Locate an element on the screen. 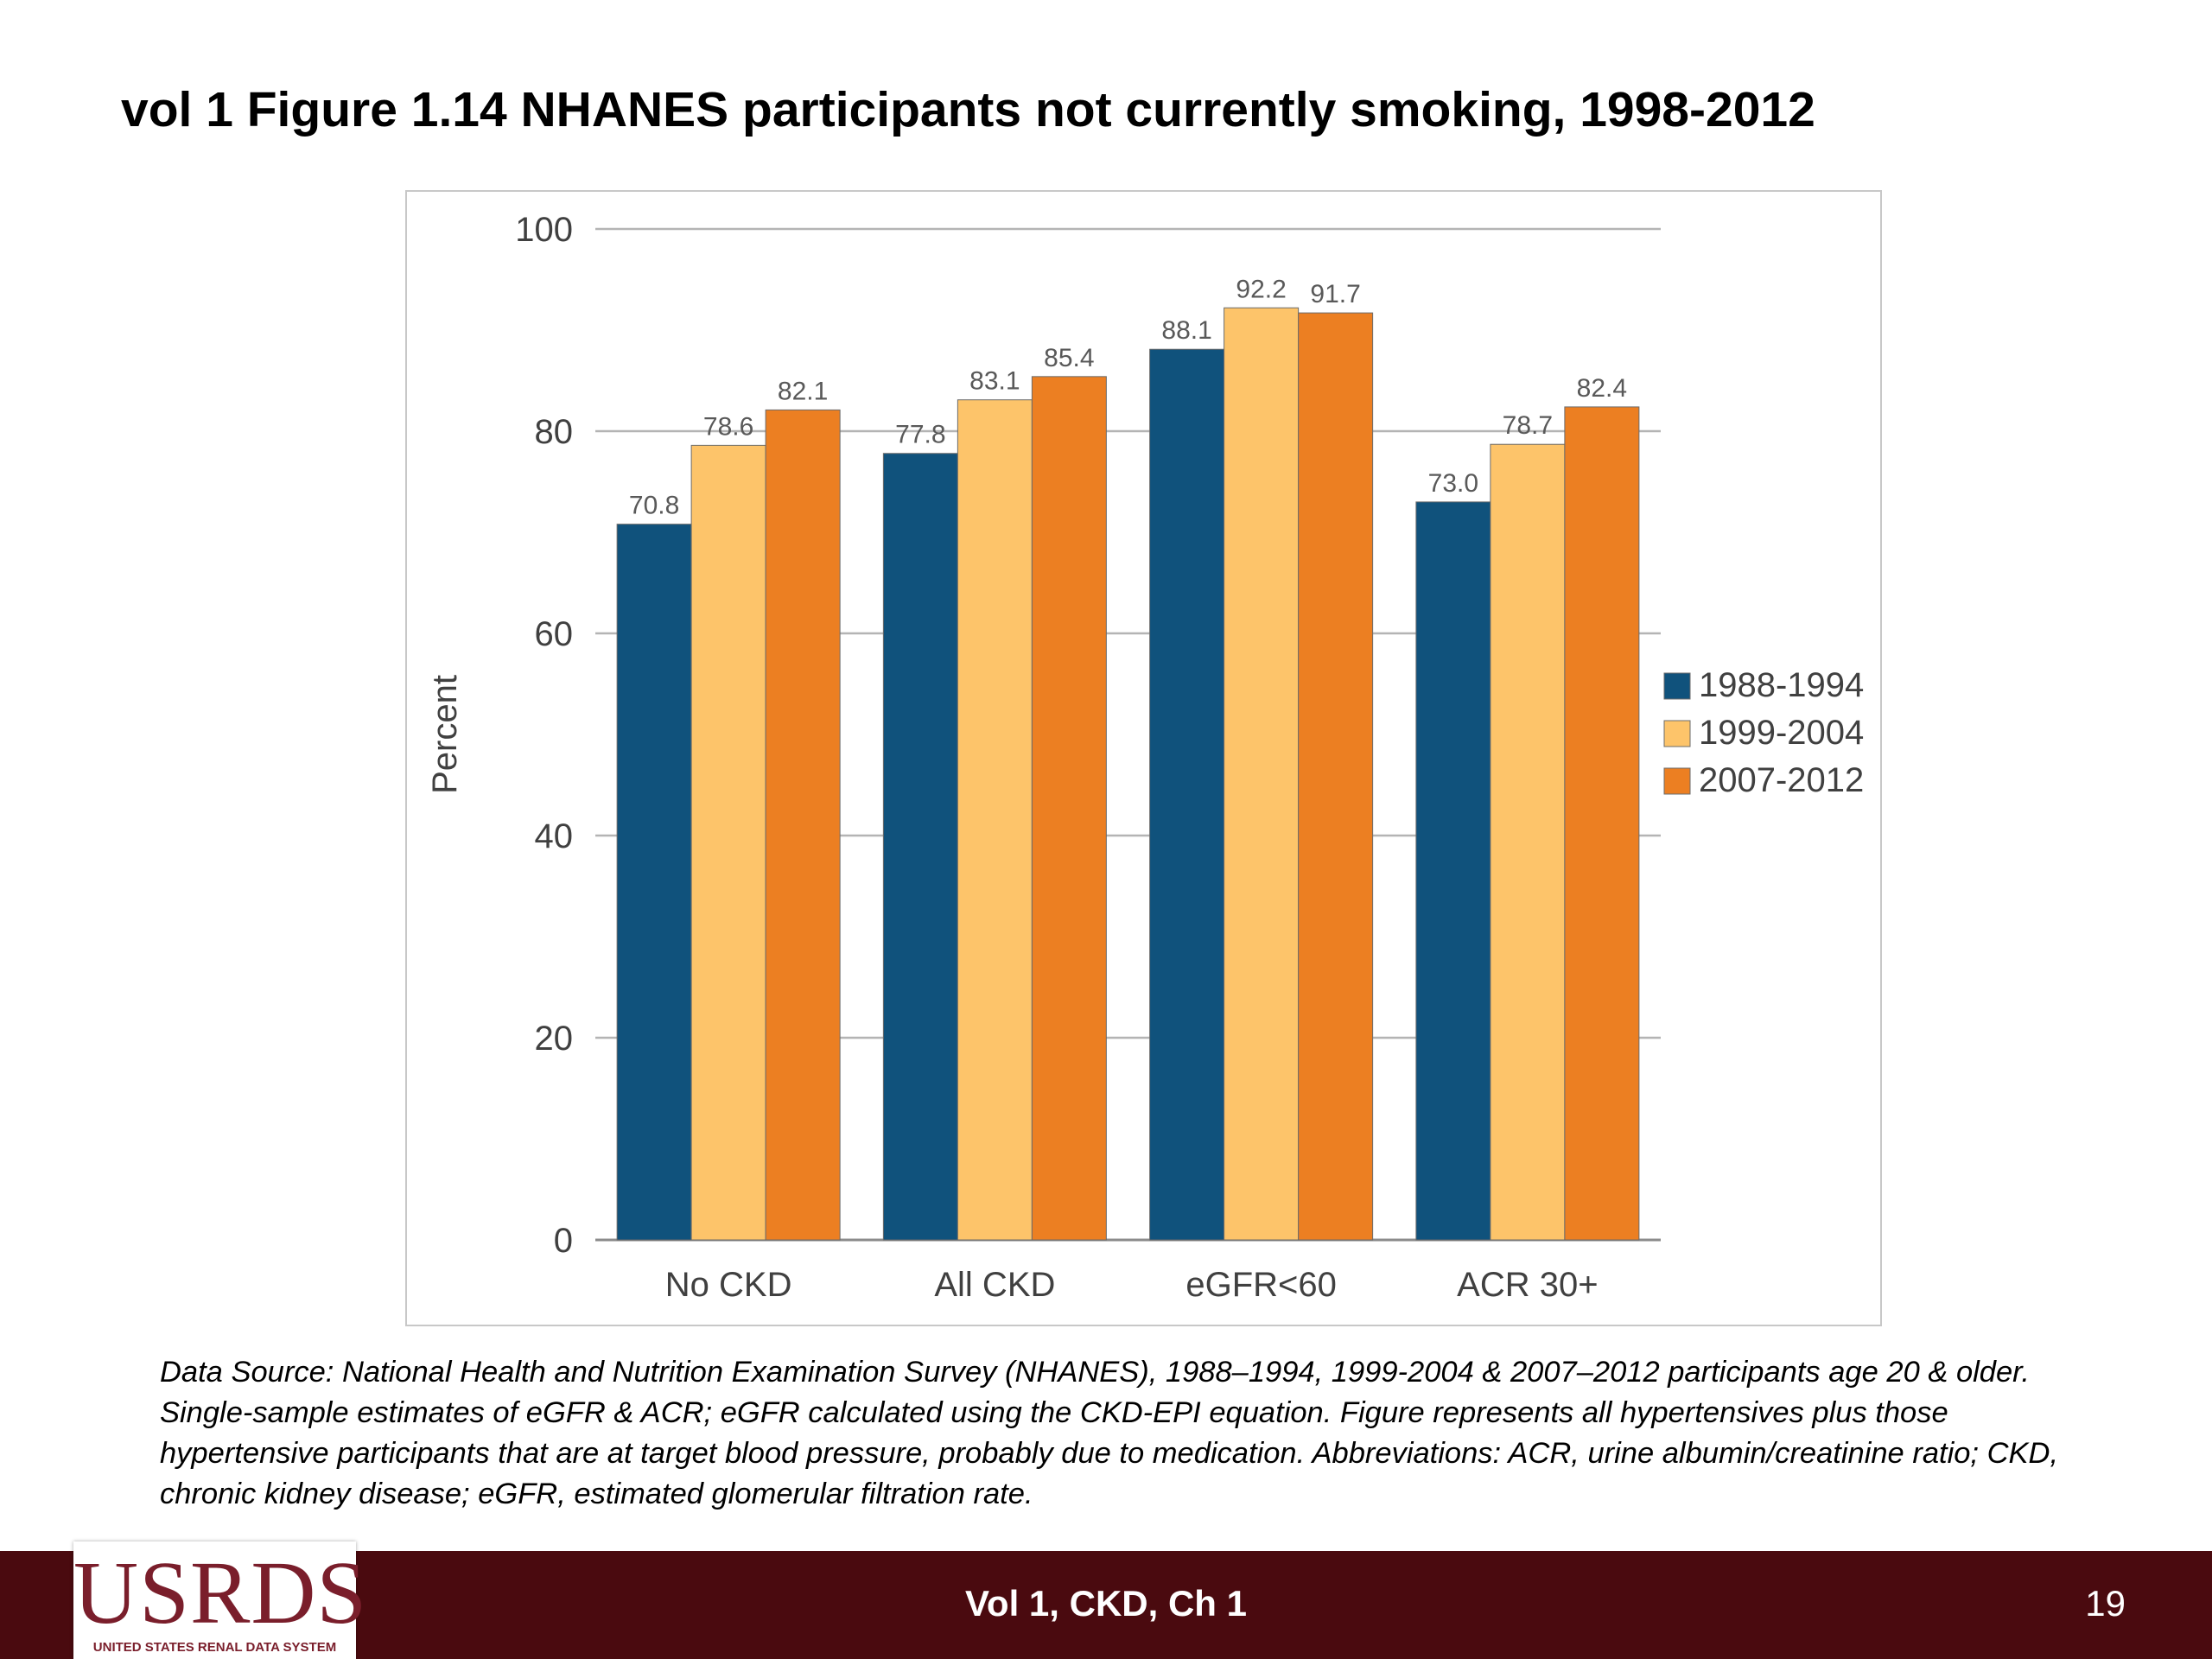 Image resolution: width=2212 pixels, height=1659 pixels. logo-wordmark: USRDS is located at coordinates (220, 1593).